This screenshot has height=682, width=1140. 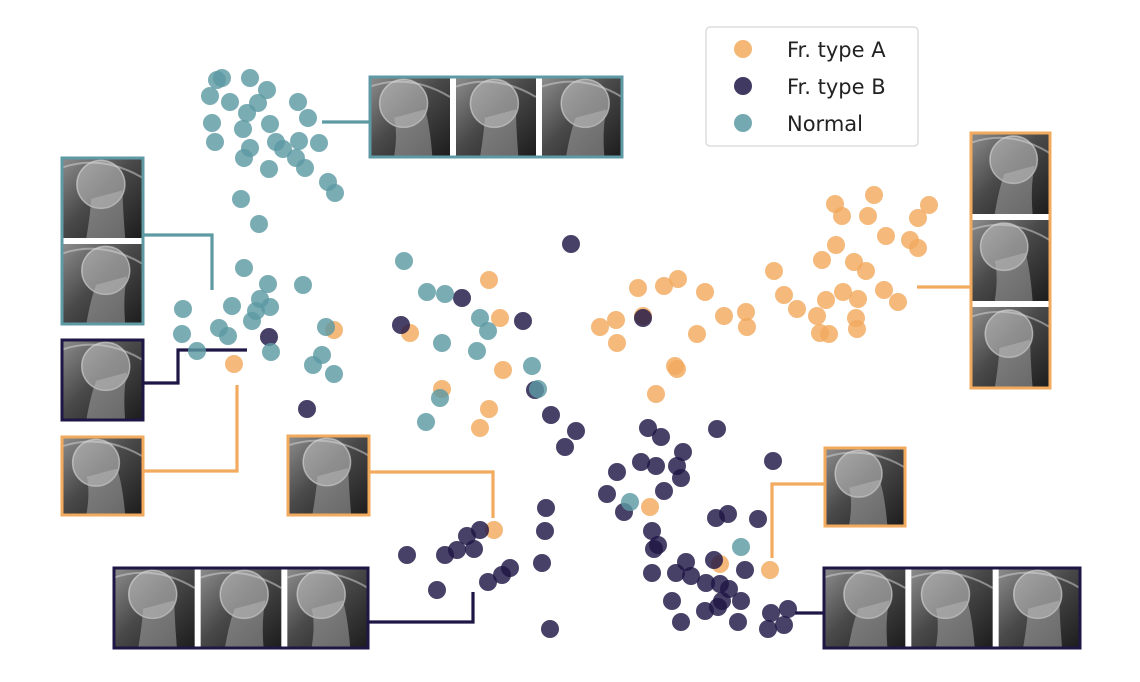 I want to click on legend-marker-type-b, so click(x=743, y=86).